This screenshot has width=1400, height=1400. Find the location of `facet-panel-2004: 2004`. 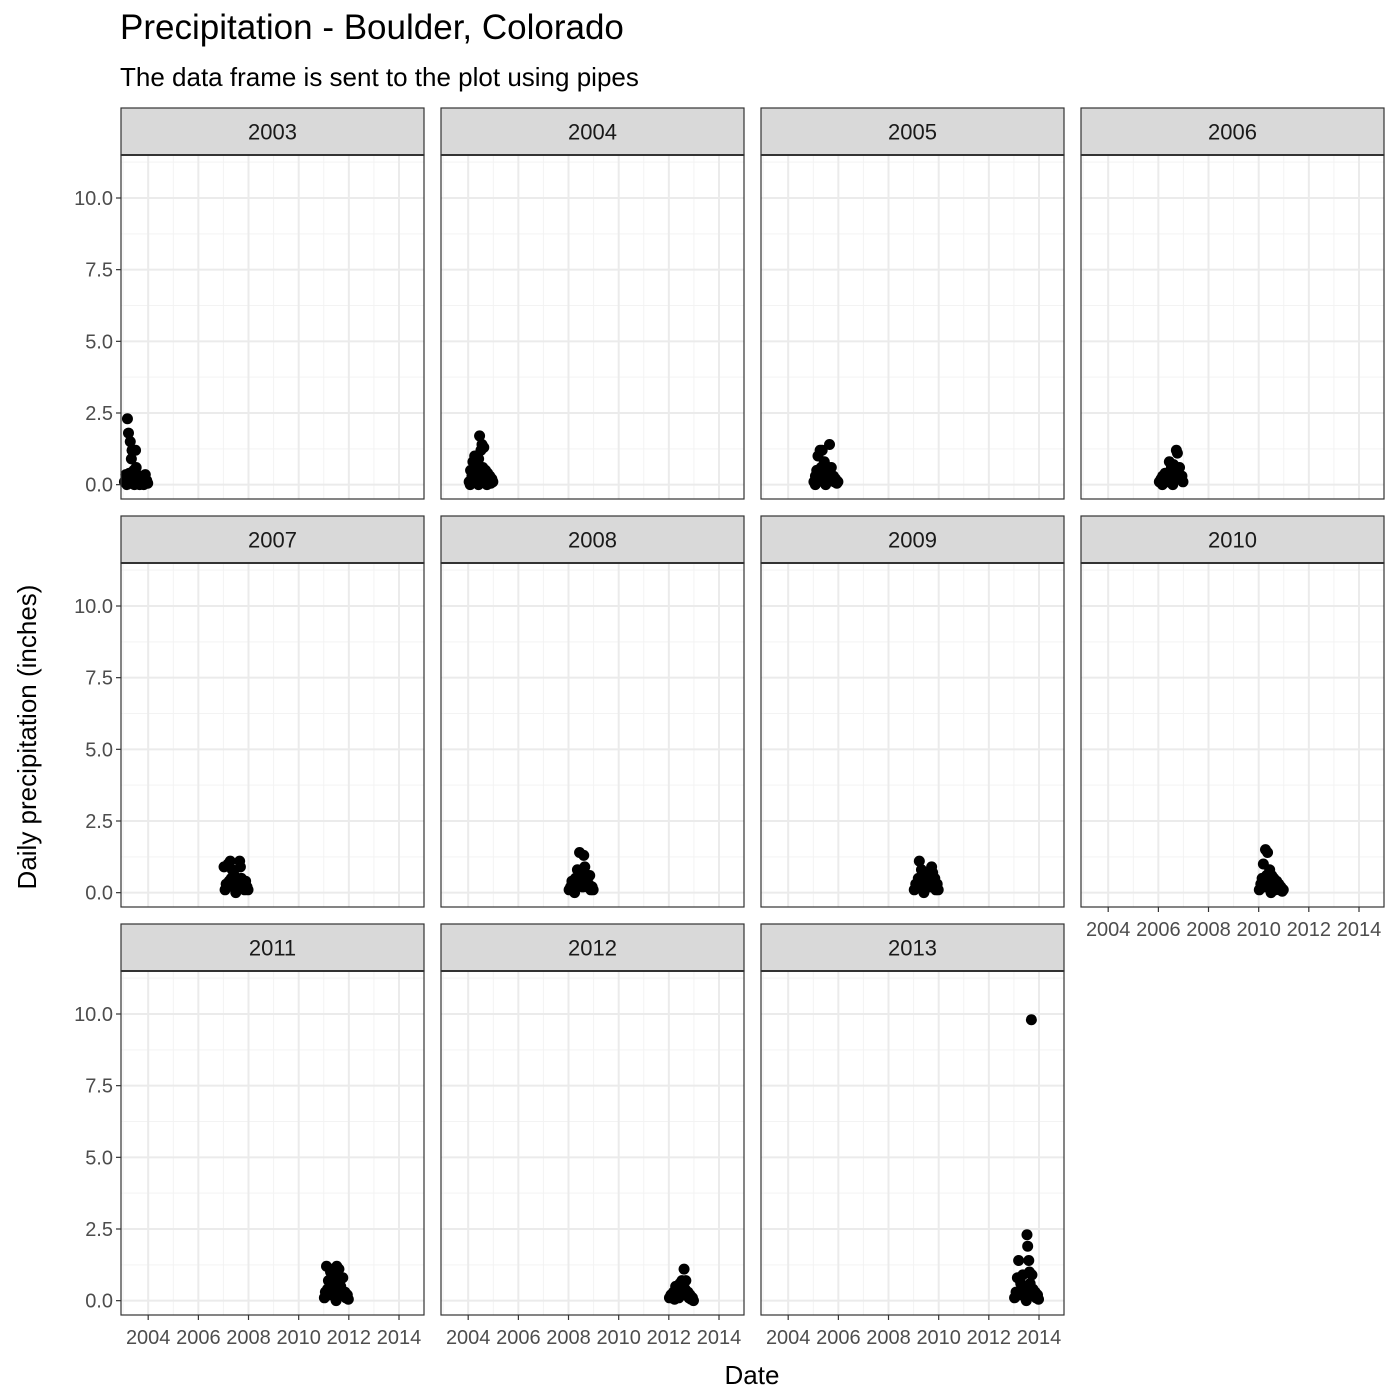

facet-panel-2004: 2004 is located at coordinates (592, 303).